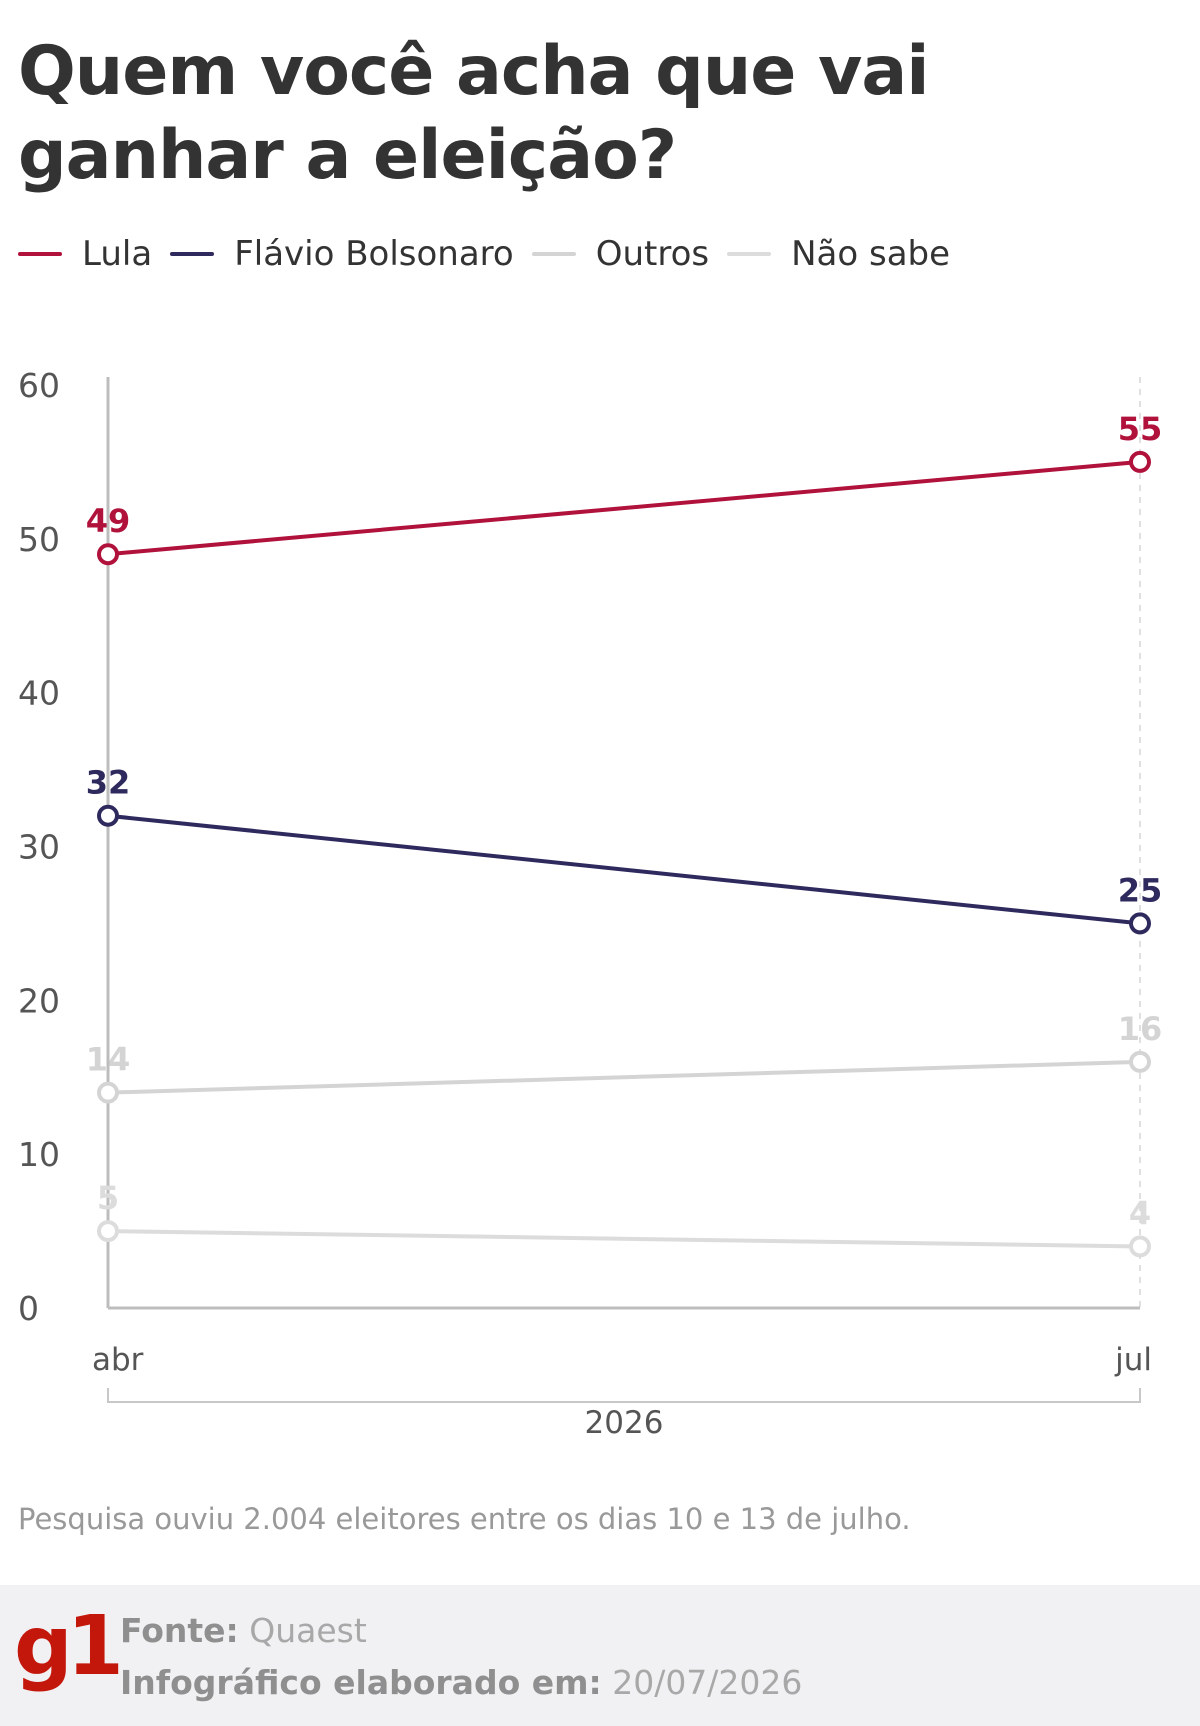 The height and width of the screenshot is (1726, 1200). What do you see at coordinates (69, 1646) in the screenshot?
I see `g1-logo: g1` at bounding box center [69, 1646].